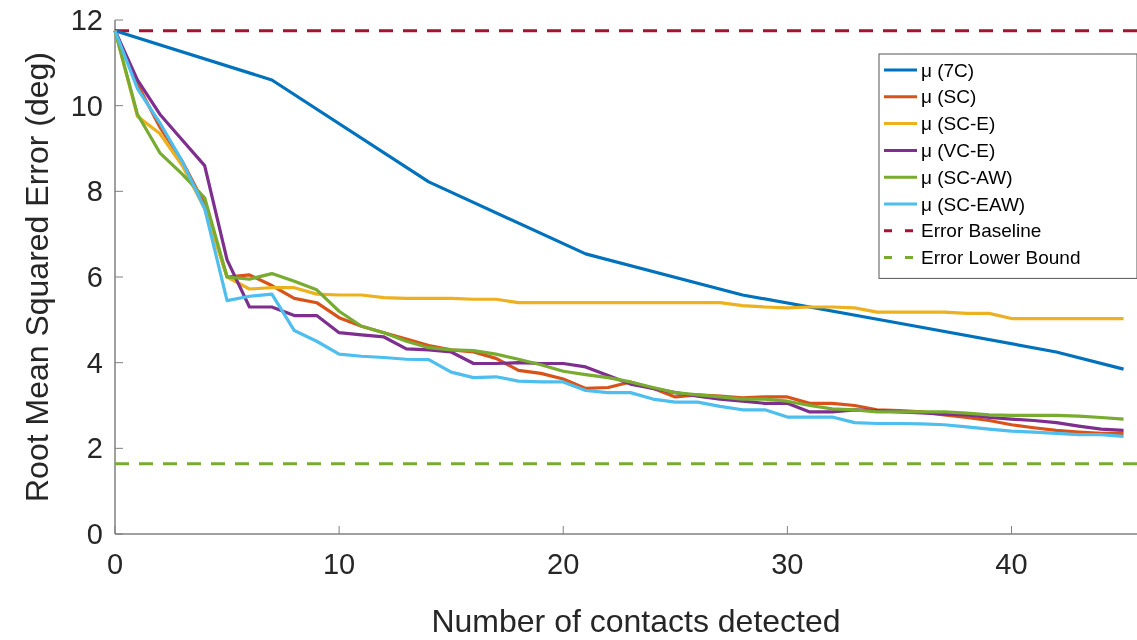 The image size is (1137, 640). What do you see at coordinates (948, 70) in the screenshot?
I see `legend-label: μ (7C)` at bounding box center [948, 70].